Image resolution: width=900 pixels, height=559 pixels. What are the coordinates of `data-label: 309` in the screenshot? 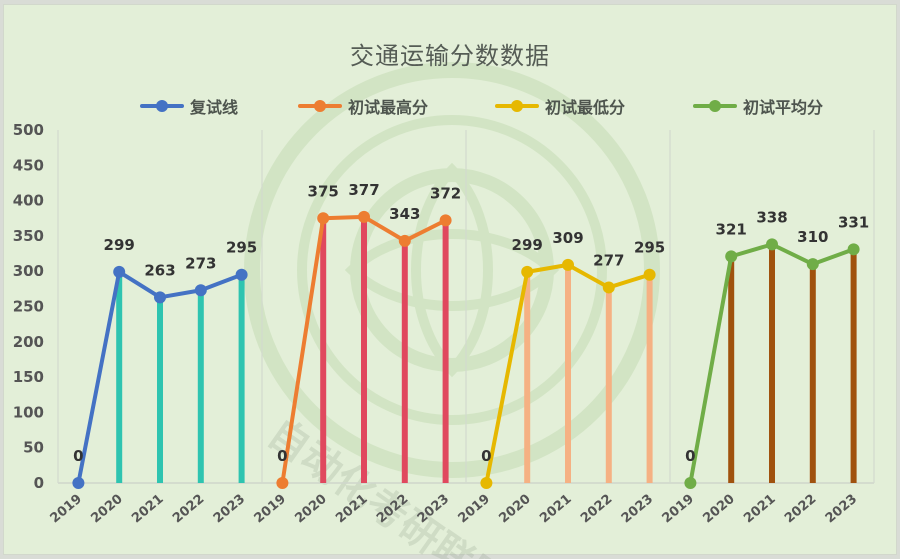 It's located at (567, 238).